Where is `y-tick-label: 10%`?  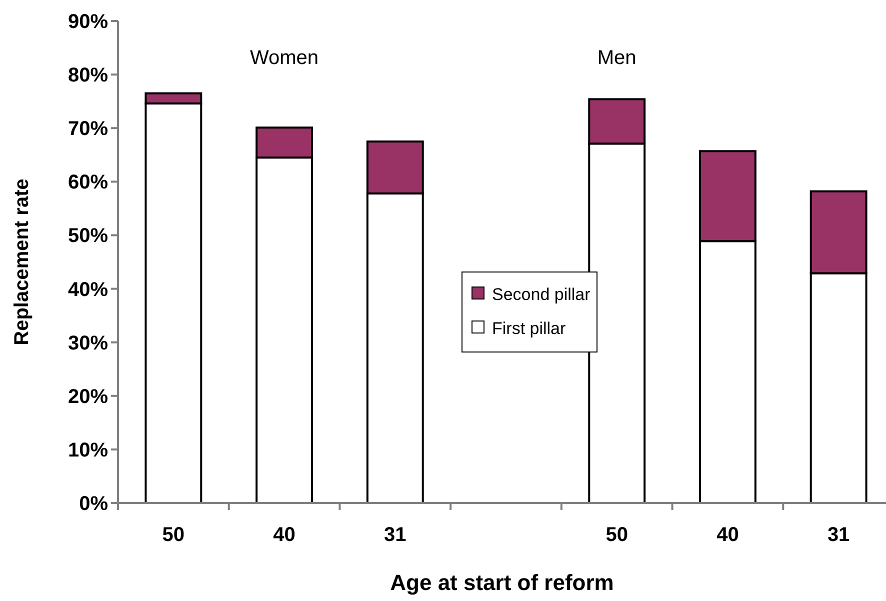 y-tick-label: 10% is located at coordinates (88, 450).